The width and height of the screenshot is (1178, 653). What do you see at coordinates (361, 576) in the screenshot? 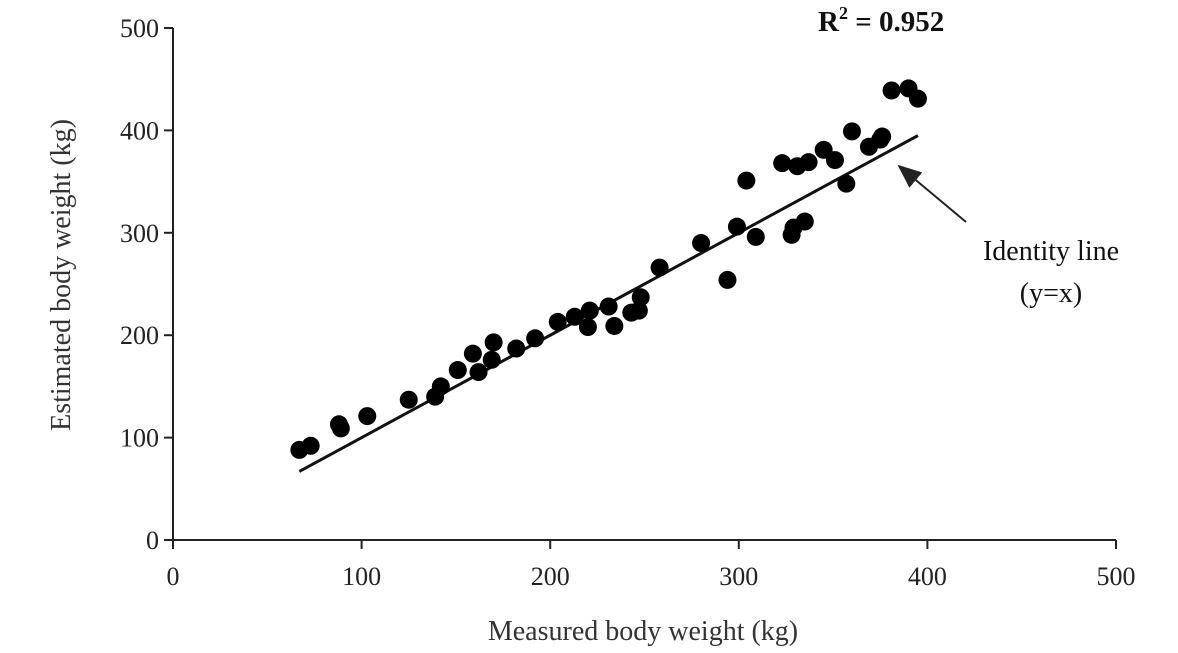
I see `x-tick-label: 100` at bounding box center [361, 576].